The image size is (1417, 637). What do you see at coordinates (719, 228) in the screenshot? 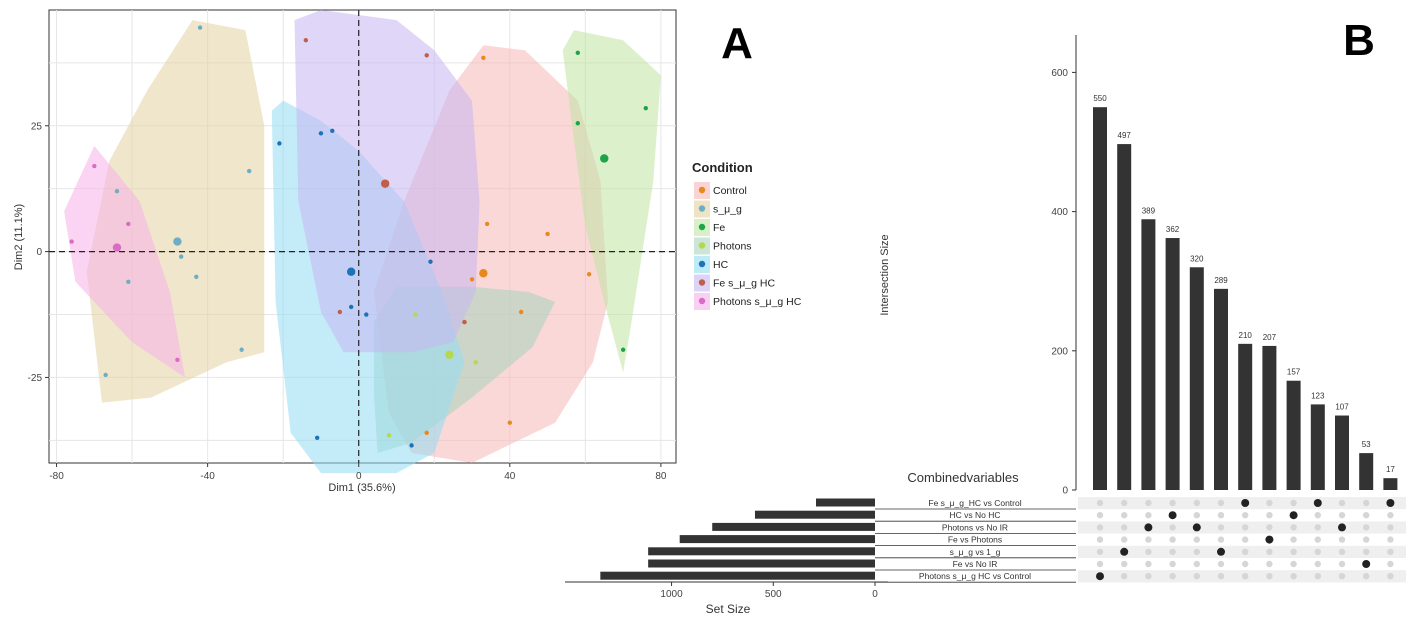
I see `legend-label: Fe` at bounding box center [719, 228].